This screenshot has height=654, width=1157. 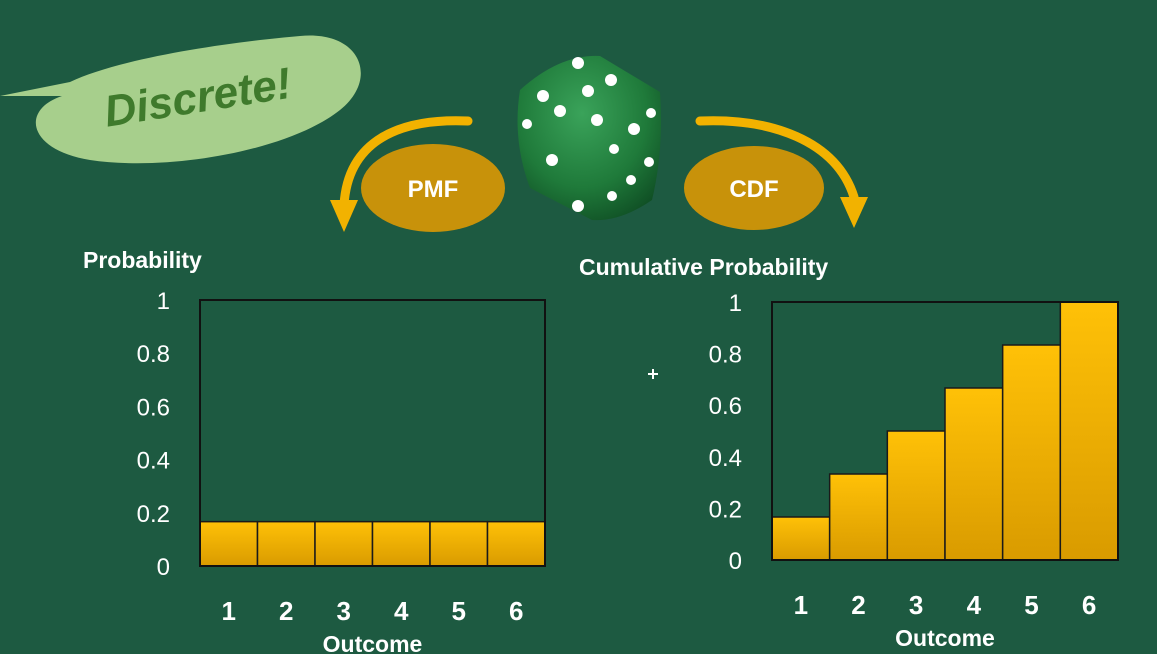 I want to click on pmf-badge: PMF, so click(x=433, y=188).